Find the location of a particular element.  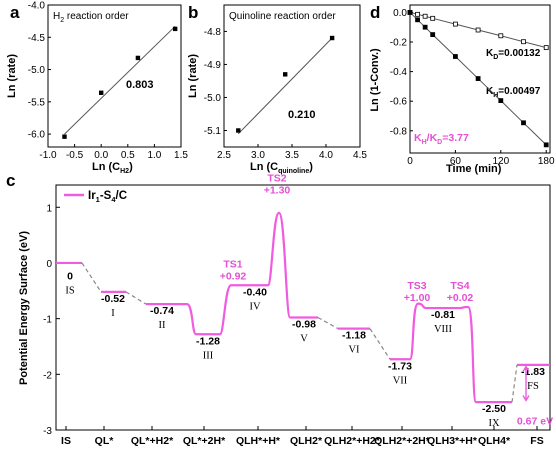

panel-a-ytick-label: -5.0 is located at coordinates (37, 70).